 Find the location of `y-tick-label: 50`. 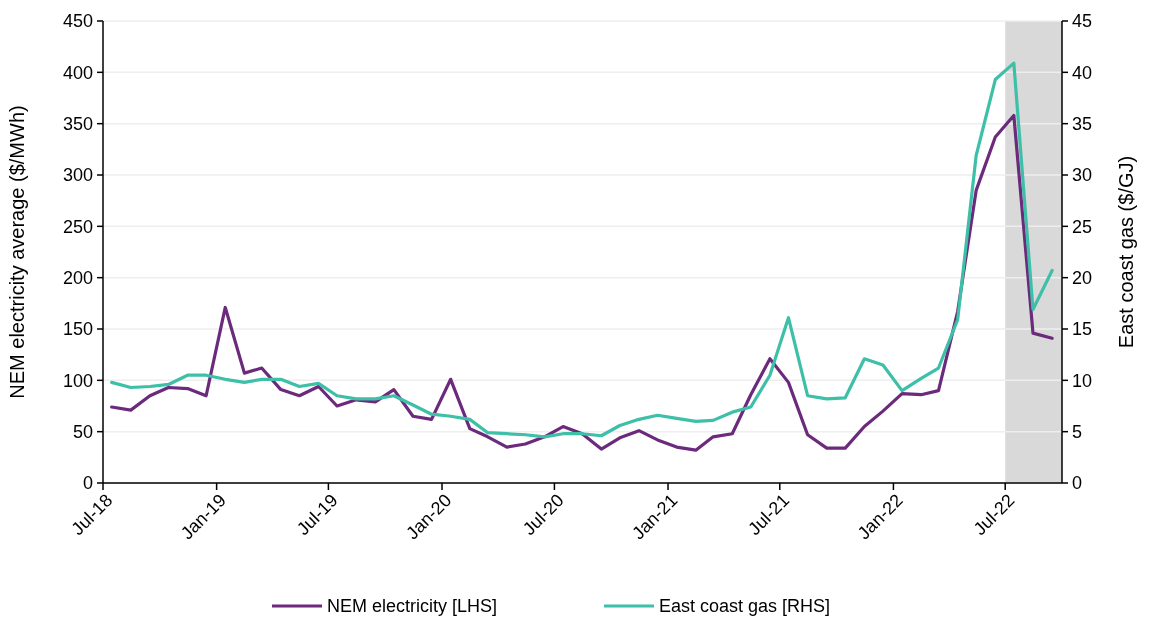

y-tick-label: 50 is located at coordinates (82, 431).